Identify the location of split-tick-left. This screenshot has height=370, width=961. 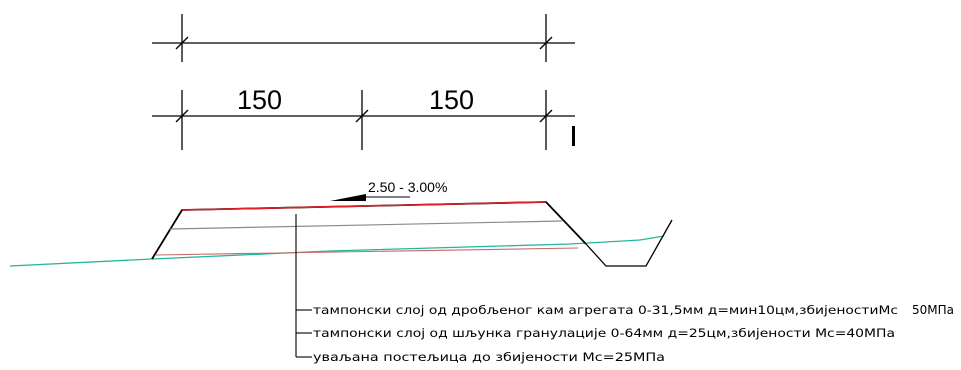
(182, 116).